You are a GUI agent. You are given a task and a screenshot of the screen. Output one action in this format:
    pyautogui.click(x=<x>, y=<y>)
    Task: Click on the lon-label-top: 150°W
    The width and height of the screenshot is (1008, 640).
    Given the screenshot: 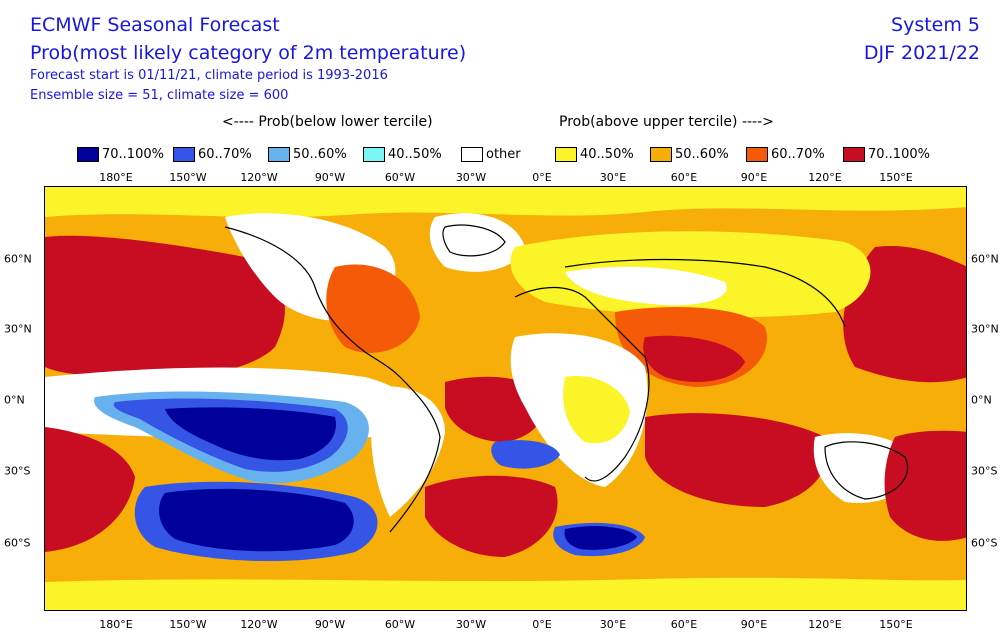 What is the action you would take?
    pyautogui.click(x=188, y=177)
    